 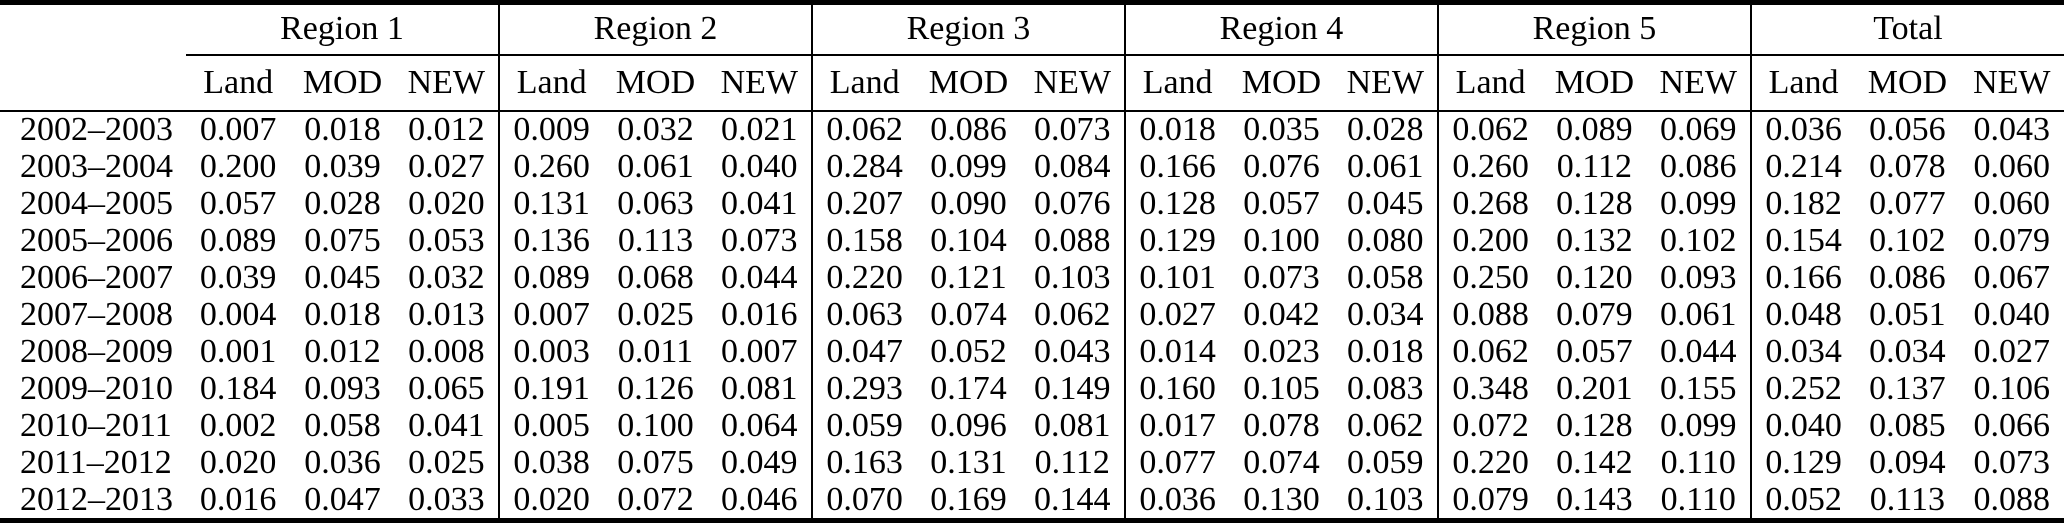 I want to click on data-cell: 0.131, so click(x=968, y=462).